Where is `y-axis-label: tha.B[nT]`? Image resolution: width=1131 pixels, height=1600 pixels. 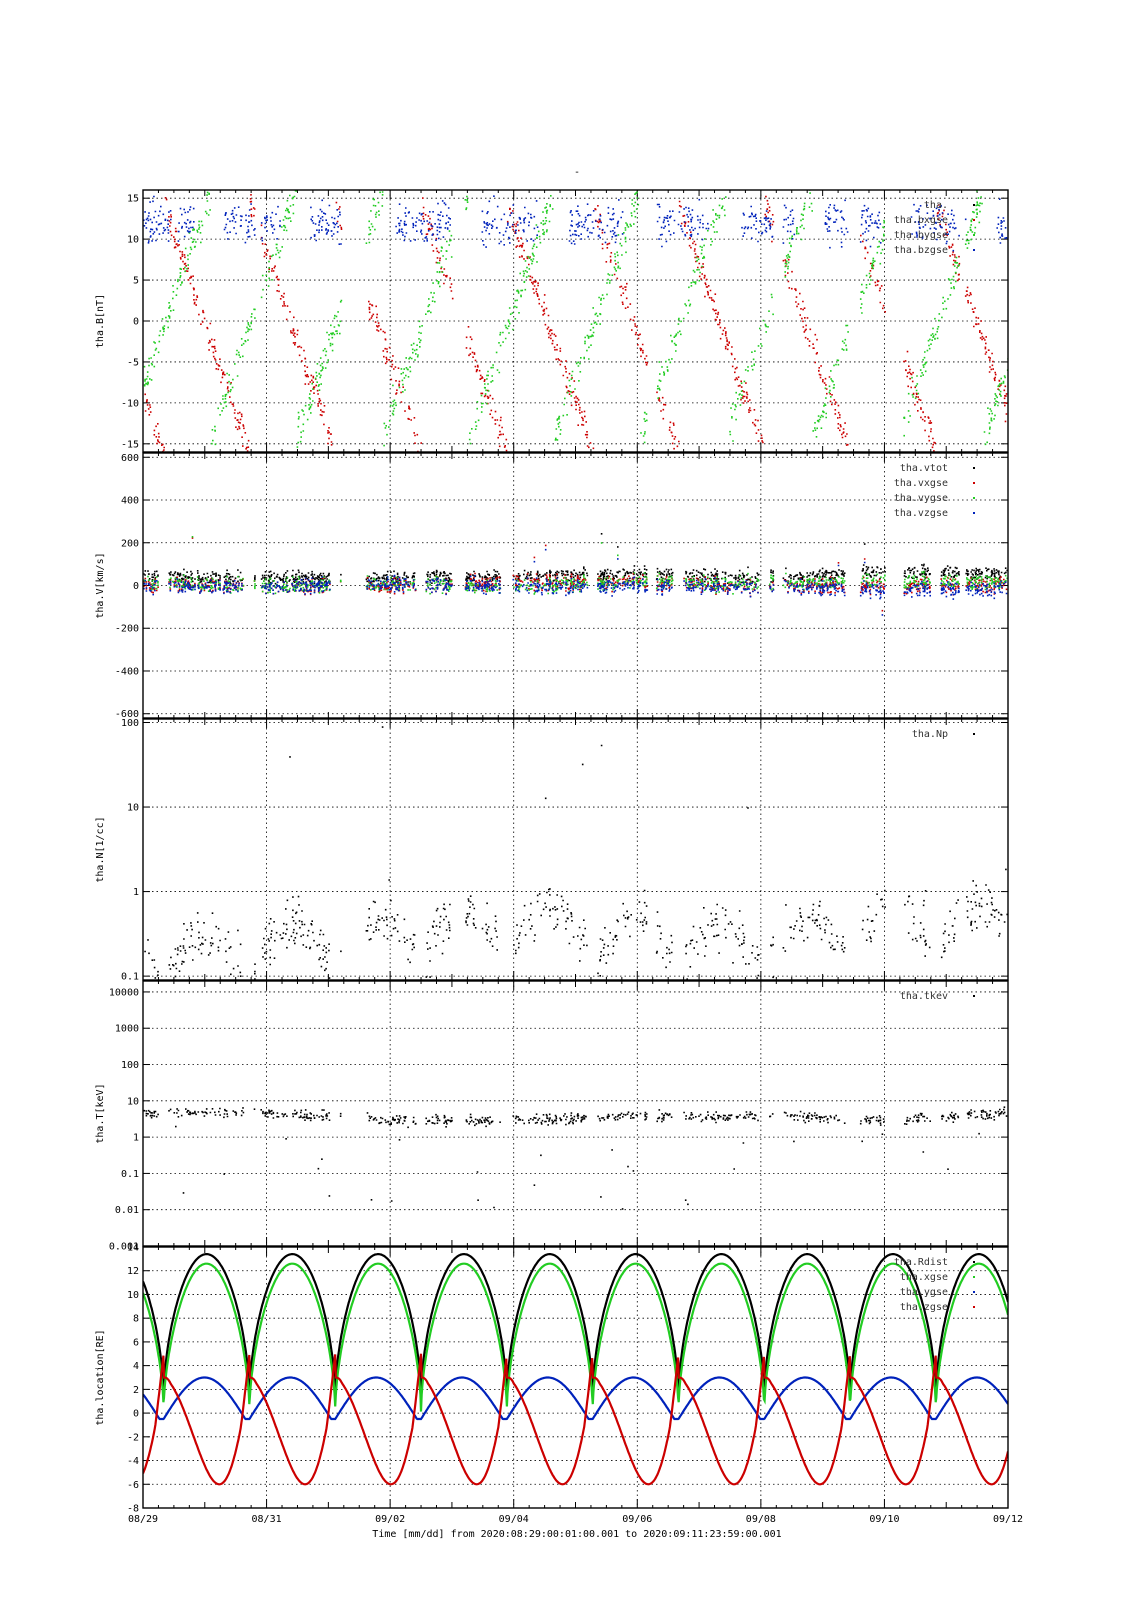 y-axis-label: tha.B[nT] is located at coordinates (100, 321).